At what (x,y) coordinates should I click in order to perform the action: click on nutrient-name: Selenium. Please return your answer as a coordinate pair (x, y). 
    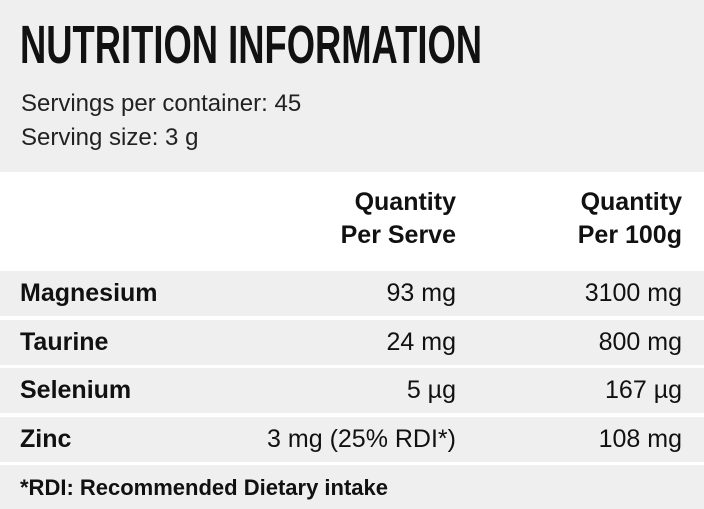
    Looking at the image, I should click on (76, 390).